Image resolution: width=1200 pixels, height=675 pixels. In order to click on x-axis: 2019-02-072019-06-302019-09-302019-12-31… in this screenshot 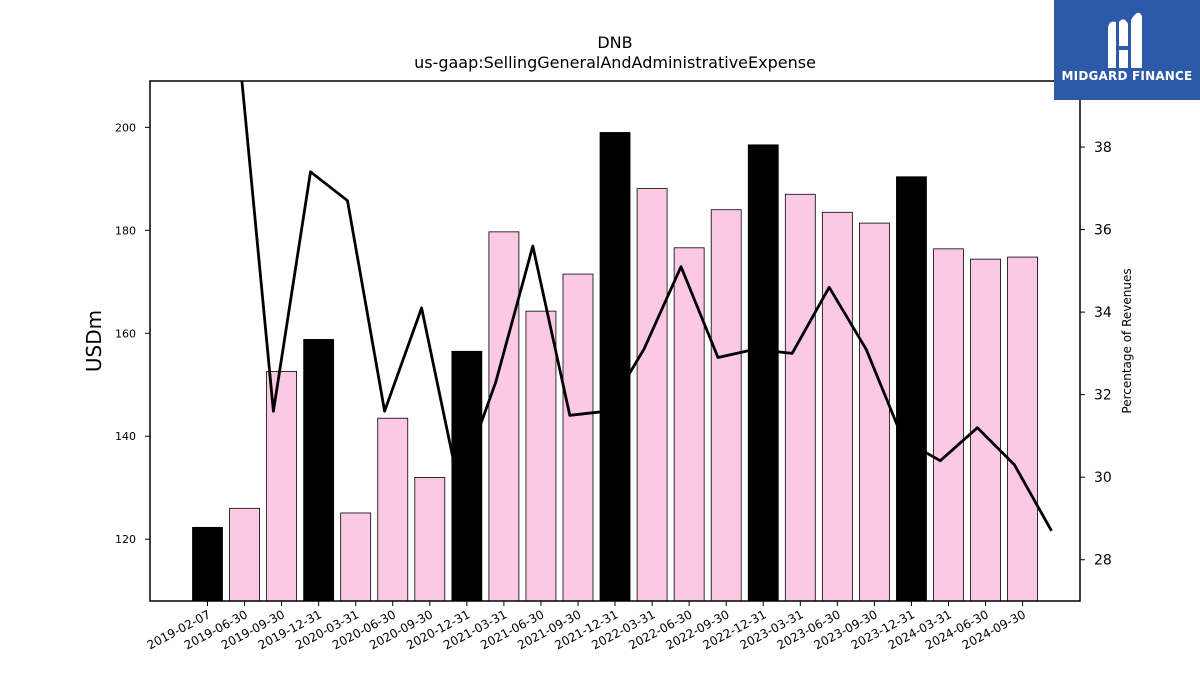, I will do `click(586, 626)`.